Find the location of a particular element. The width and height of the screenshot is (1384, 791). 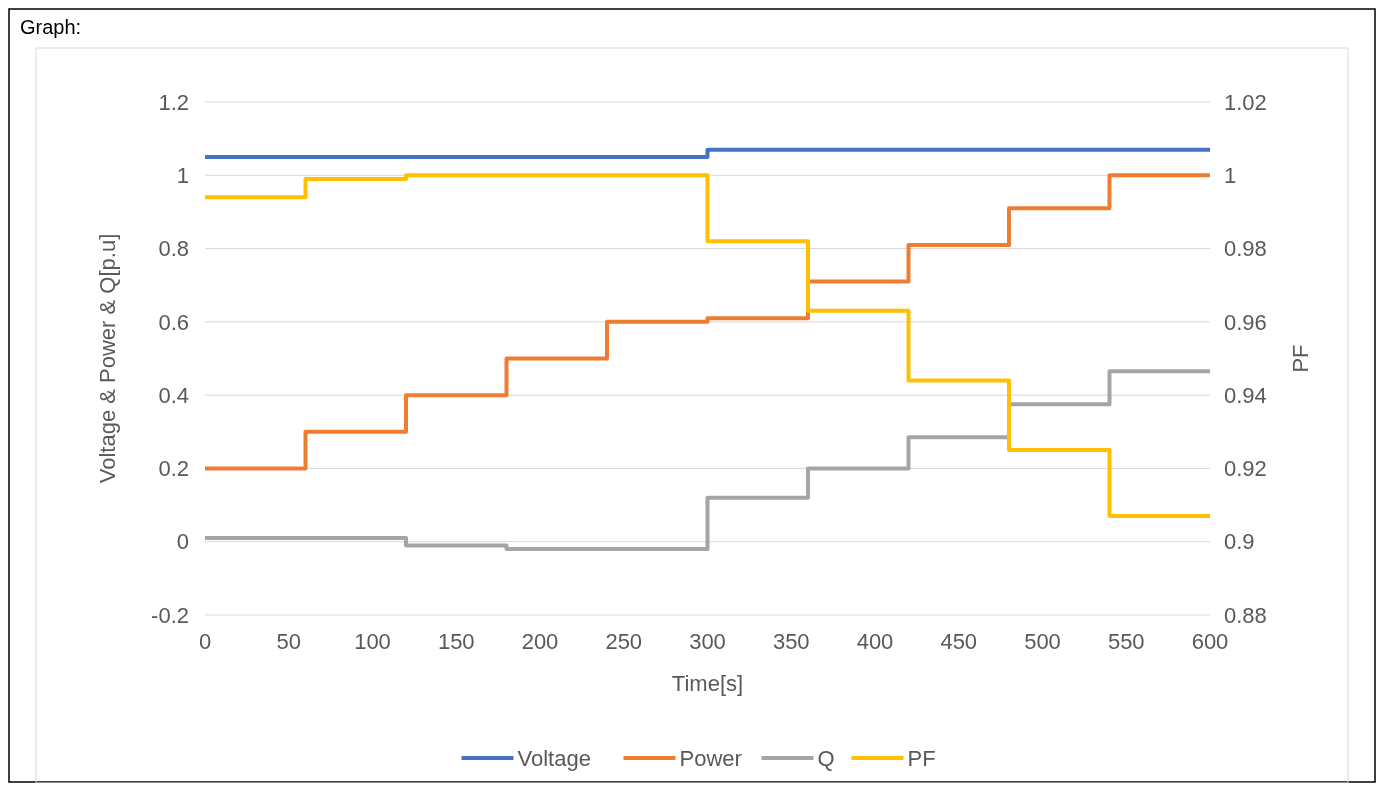

x-tick-label: 200 is located at coordinates (540, 641).